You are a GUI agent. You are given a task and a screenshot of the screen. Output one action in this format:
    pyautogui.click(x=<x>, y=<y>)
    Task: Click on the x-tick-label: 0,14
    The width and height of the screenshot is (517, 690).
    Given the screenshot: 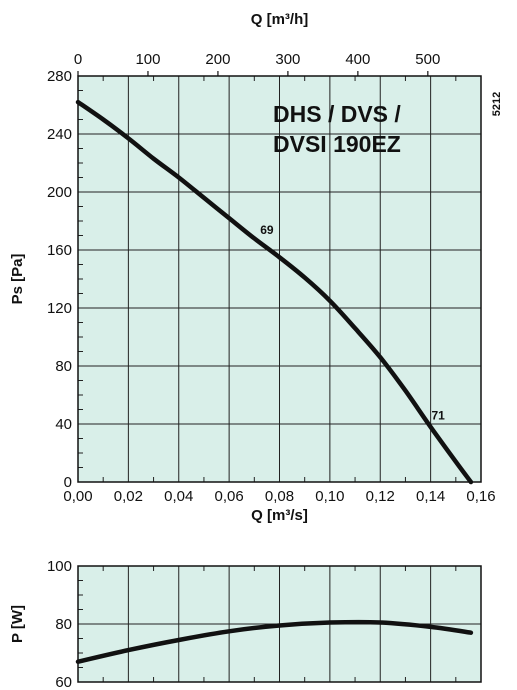 What is the action you would take?
    pyautogui.click(x=430, y=496)
    